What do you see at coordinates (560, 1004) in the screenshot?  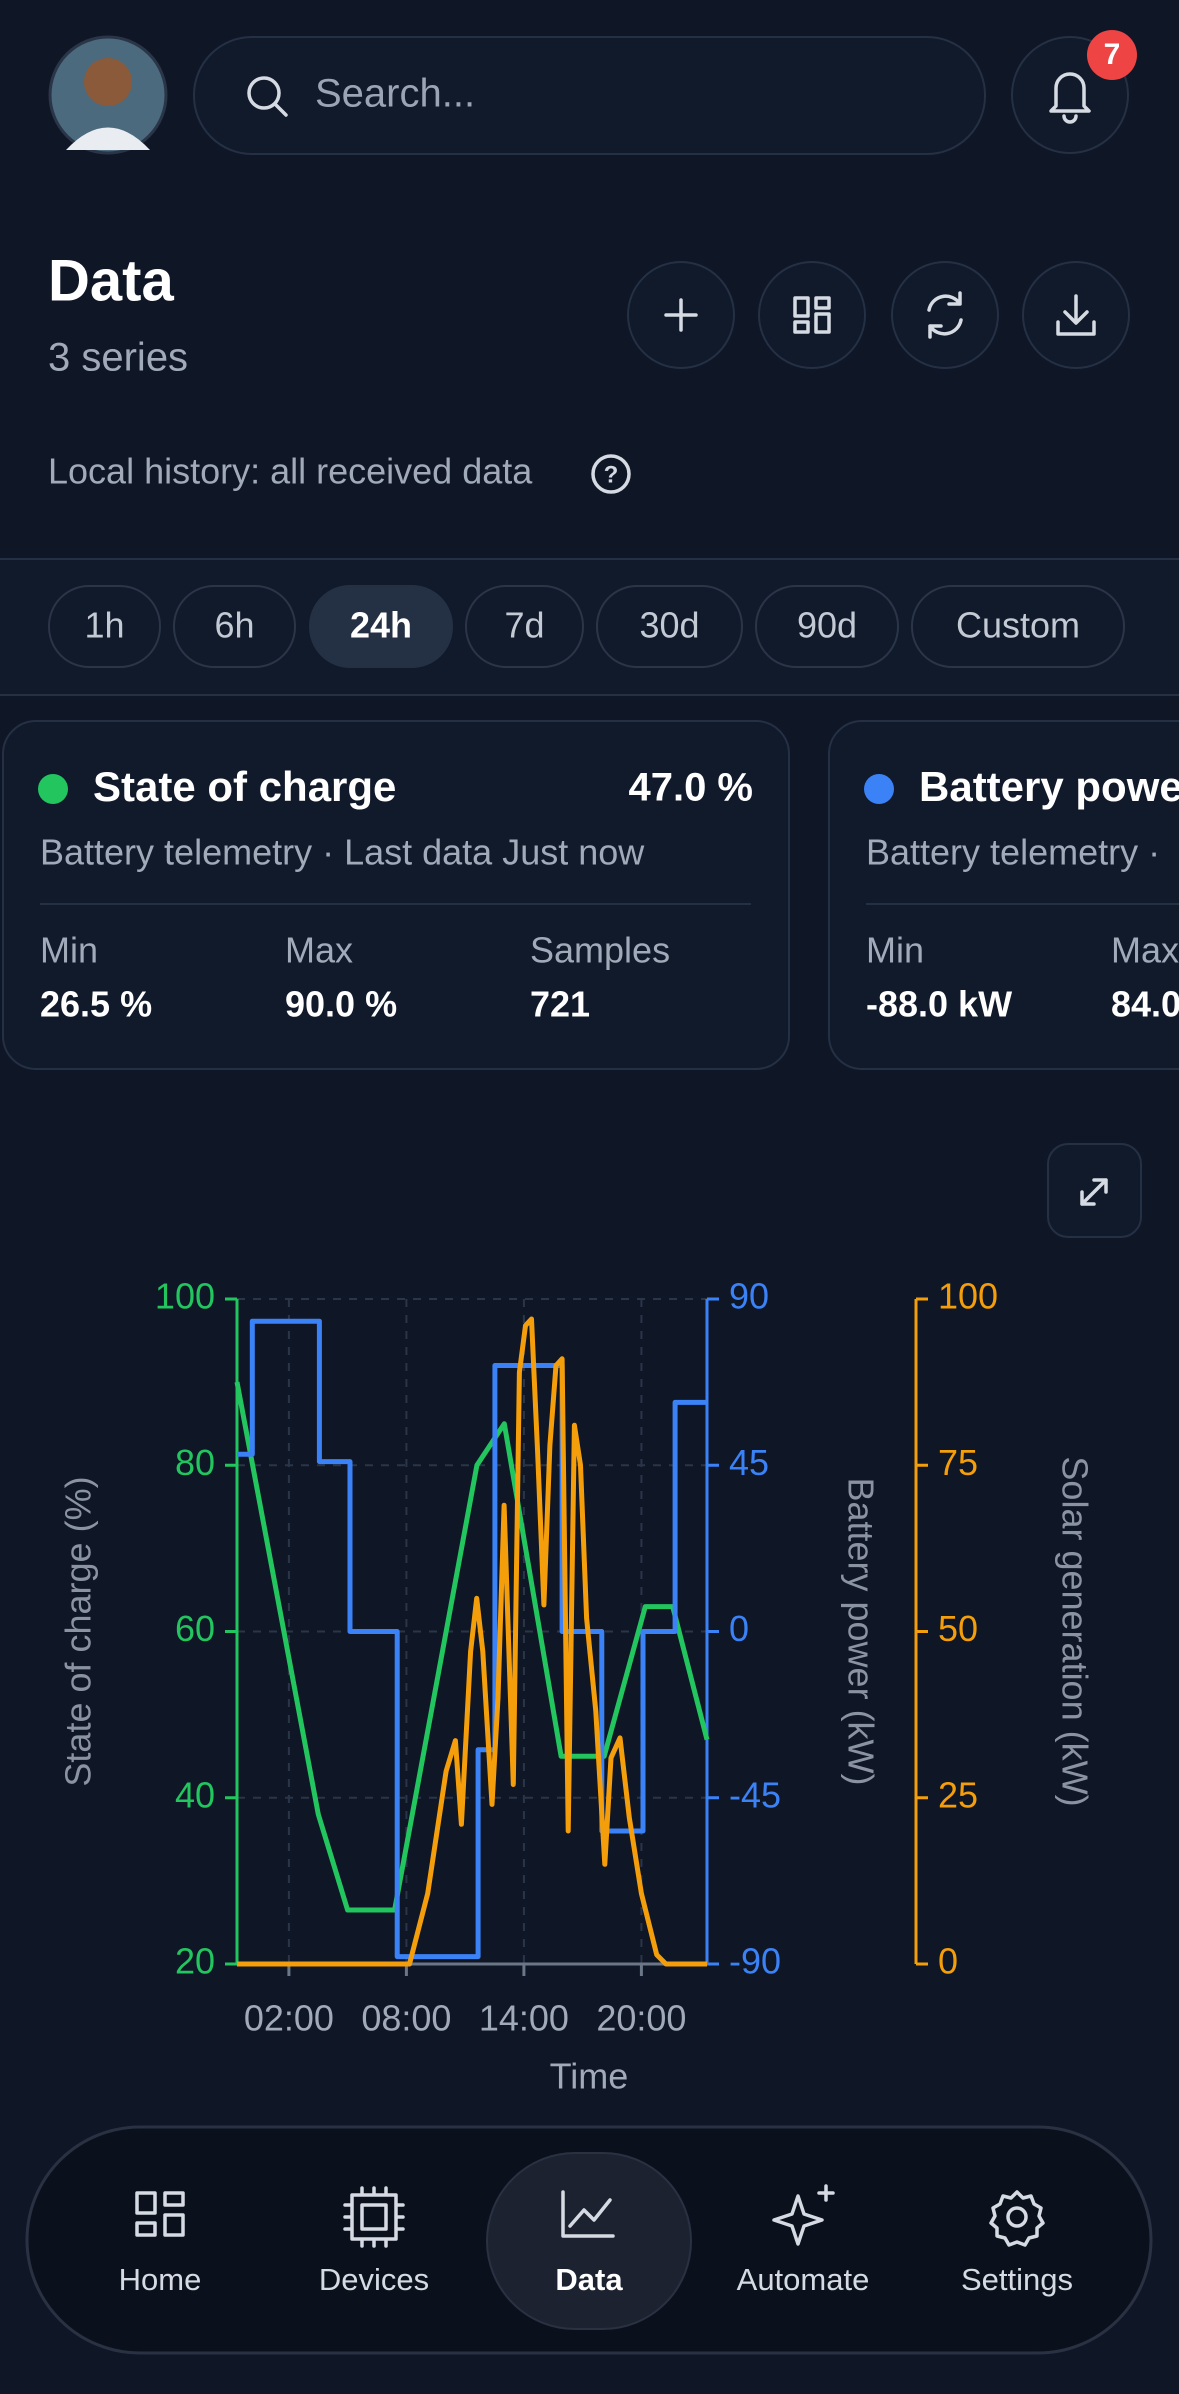 I see `stat-value: 721` at bounding box center [560, 1004].